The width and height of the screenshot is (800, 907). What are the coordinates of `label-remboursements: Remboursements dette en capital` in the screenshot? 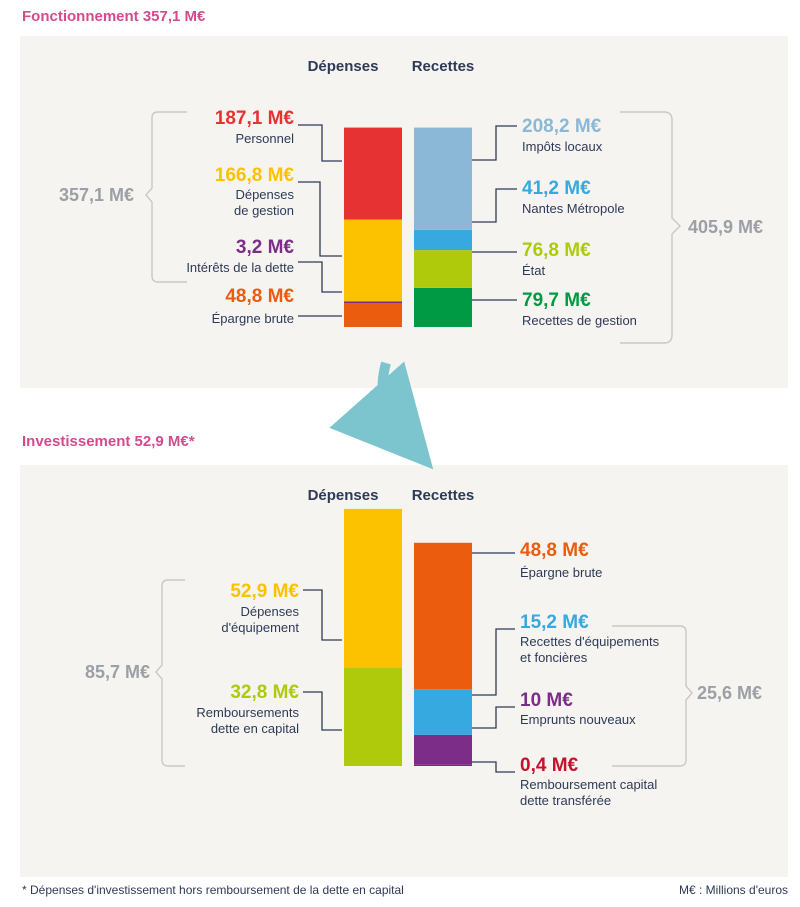 It's located at (247, 720).